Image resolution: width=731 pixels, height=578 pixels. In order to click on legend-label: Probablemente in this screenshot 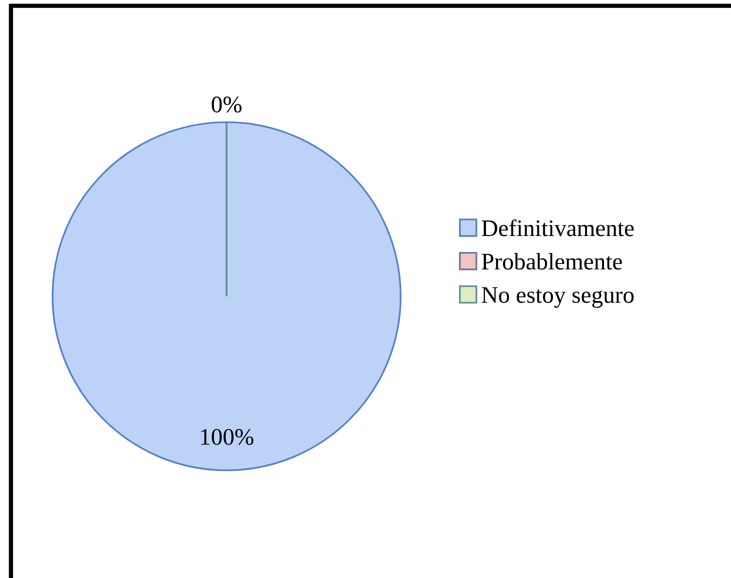, I will do `click(552, 261)`.